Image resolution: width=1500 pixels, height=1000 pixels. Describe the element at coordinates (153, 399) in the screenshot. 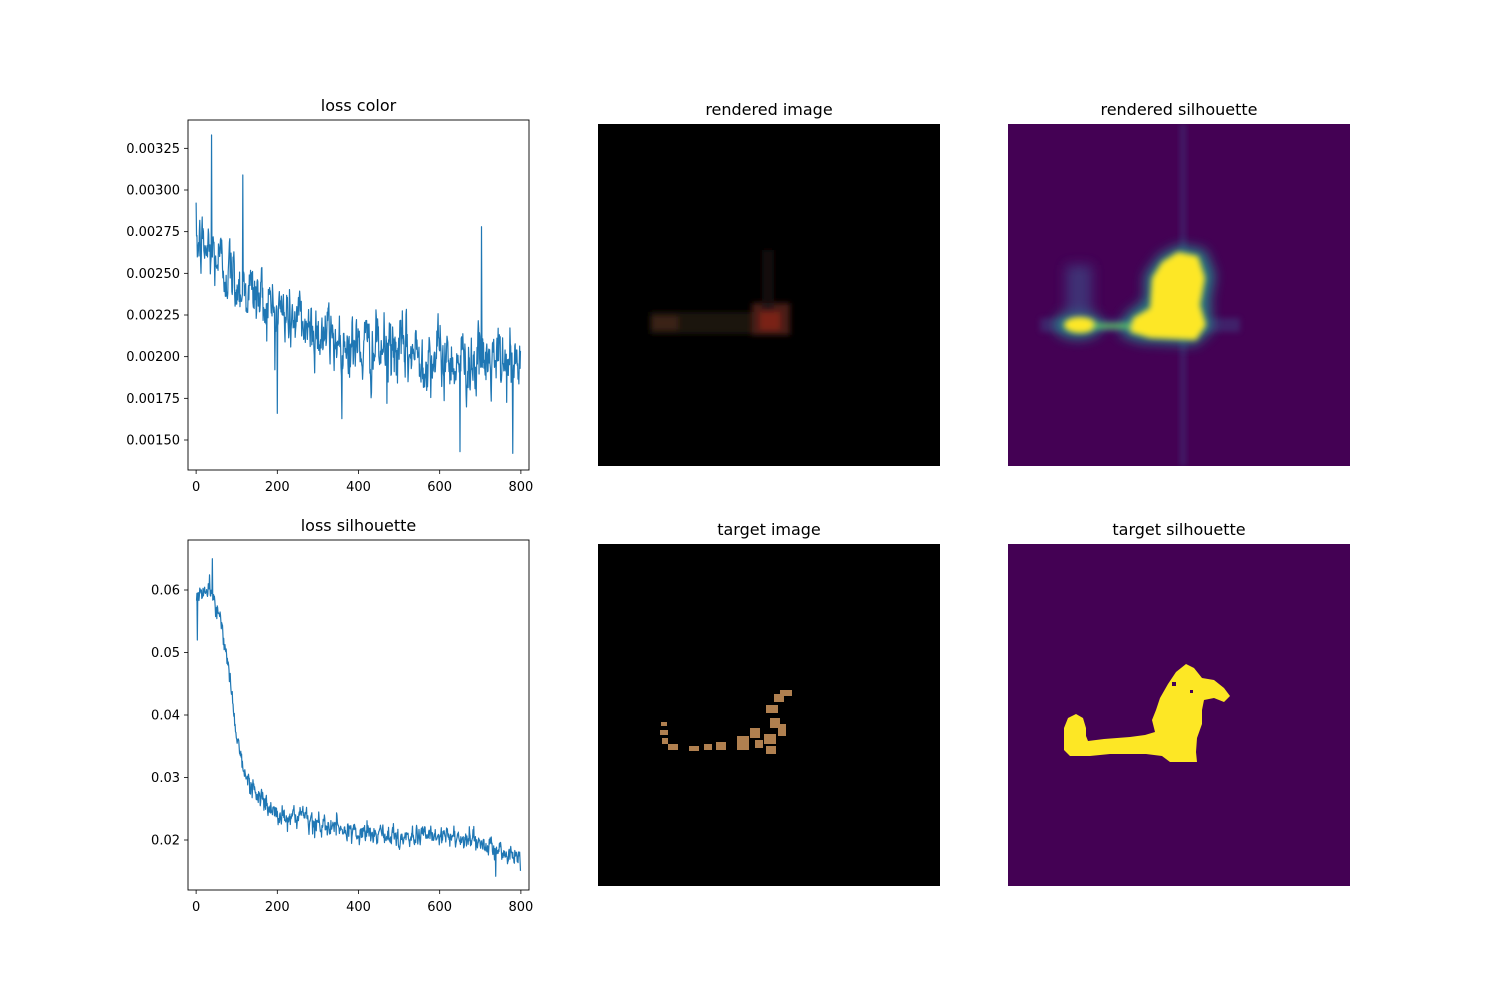

I see `loss-color-y-tick-label: 0.00175` at that location.